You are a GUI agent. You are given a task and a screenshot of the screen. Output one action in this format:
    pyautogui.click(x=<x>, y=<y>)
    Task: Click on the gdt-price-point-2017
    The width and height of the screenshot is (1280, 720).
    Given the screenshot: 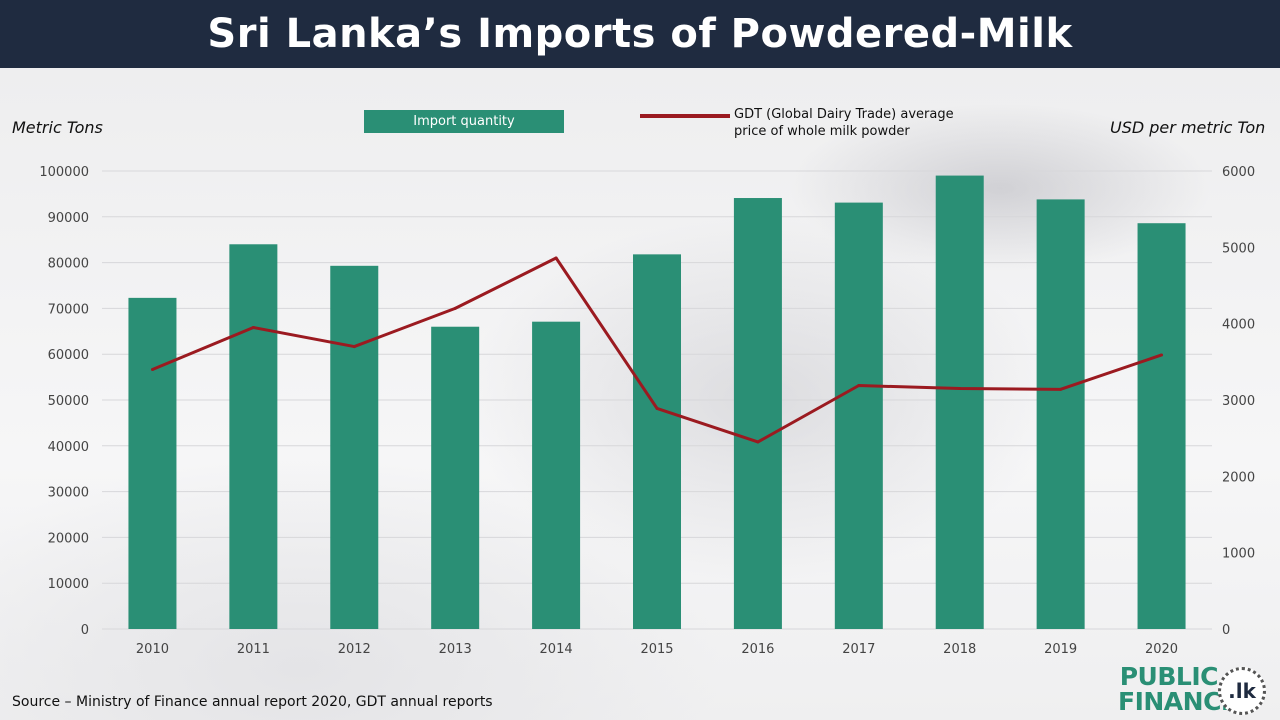 What is the action you would take?
    pyautogui.click(x=859, y=385)
    